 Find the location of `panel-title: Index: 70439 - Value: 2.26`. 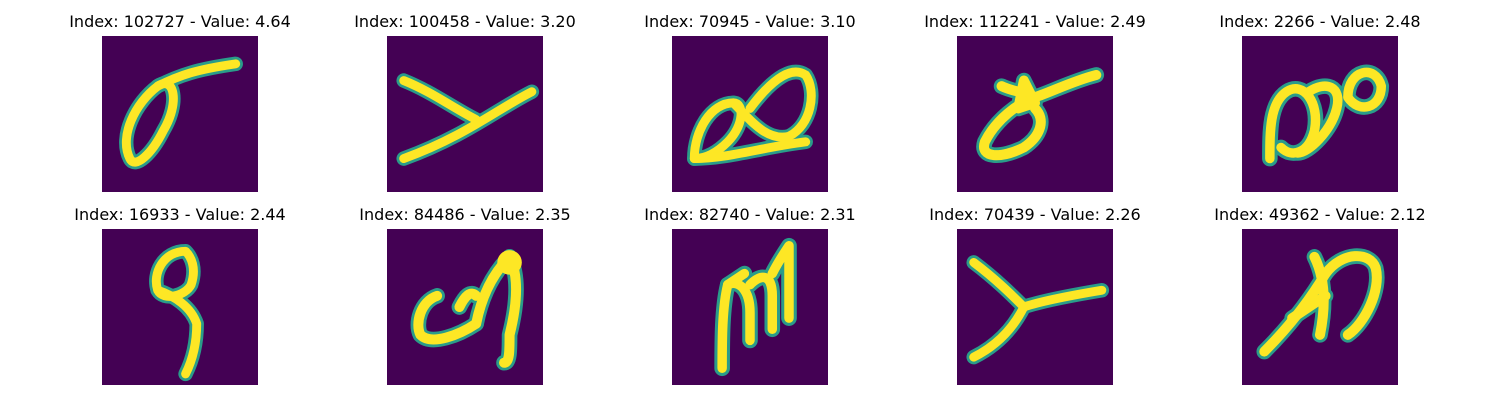

panel-title: Index: 70439 - Value: 2.26 is located at coordinates (1035, 214).